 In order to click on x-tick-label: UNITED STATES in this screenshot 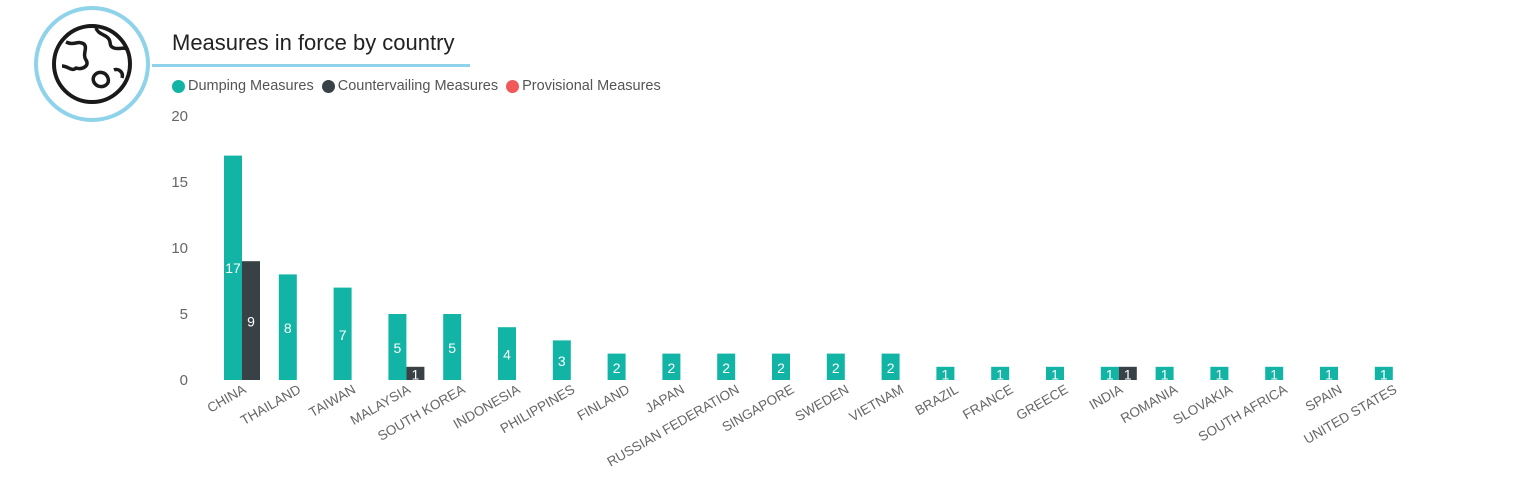, I will do `click(1350, 414)`.